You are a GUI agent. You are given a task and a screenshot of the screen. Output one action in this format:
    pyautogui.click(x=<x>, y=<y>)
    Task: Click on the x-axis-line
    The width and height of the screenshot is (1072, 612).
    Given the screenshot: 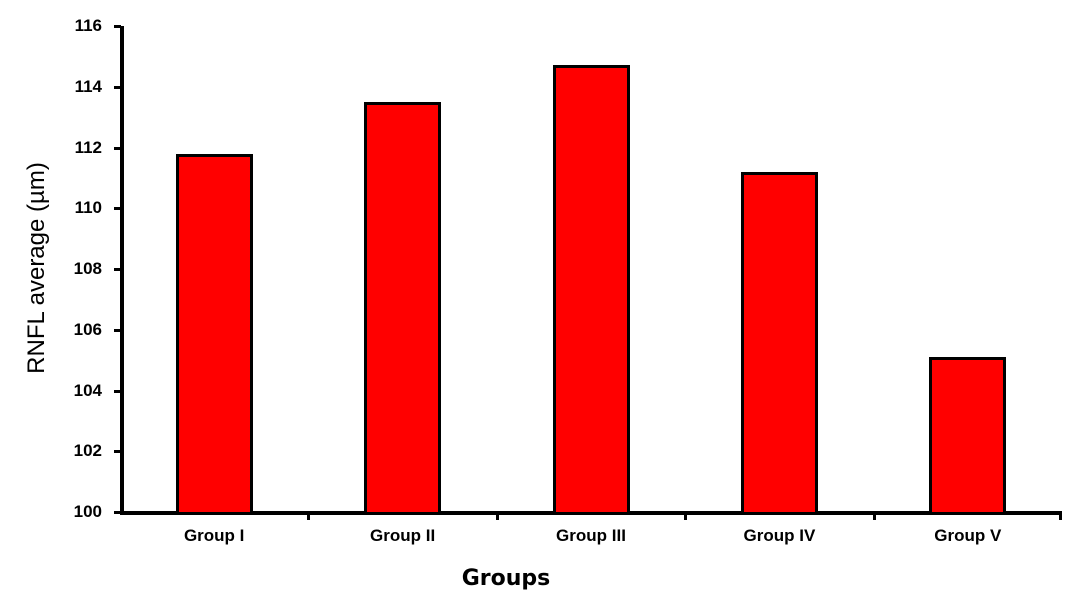 What is the action you would take?
    pyautogui.click(x=591, y=513)
    